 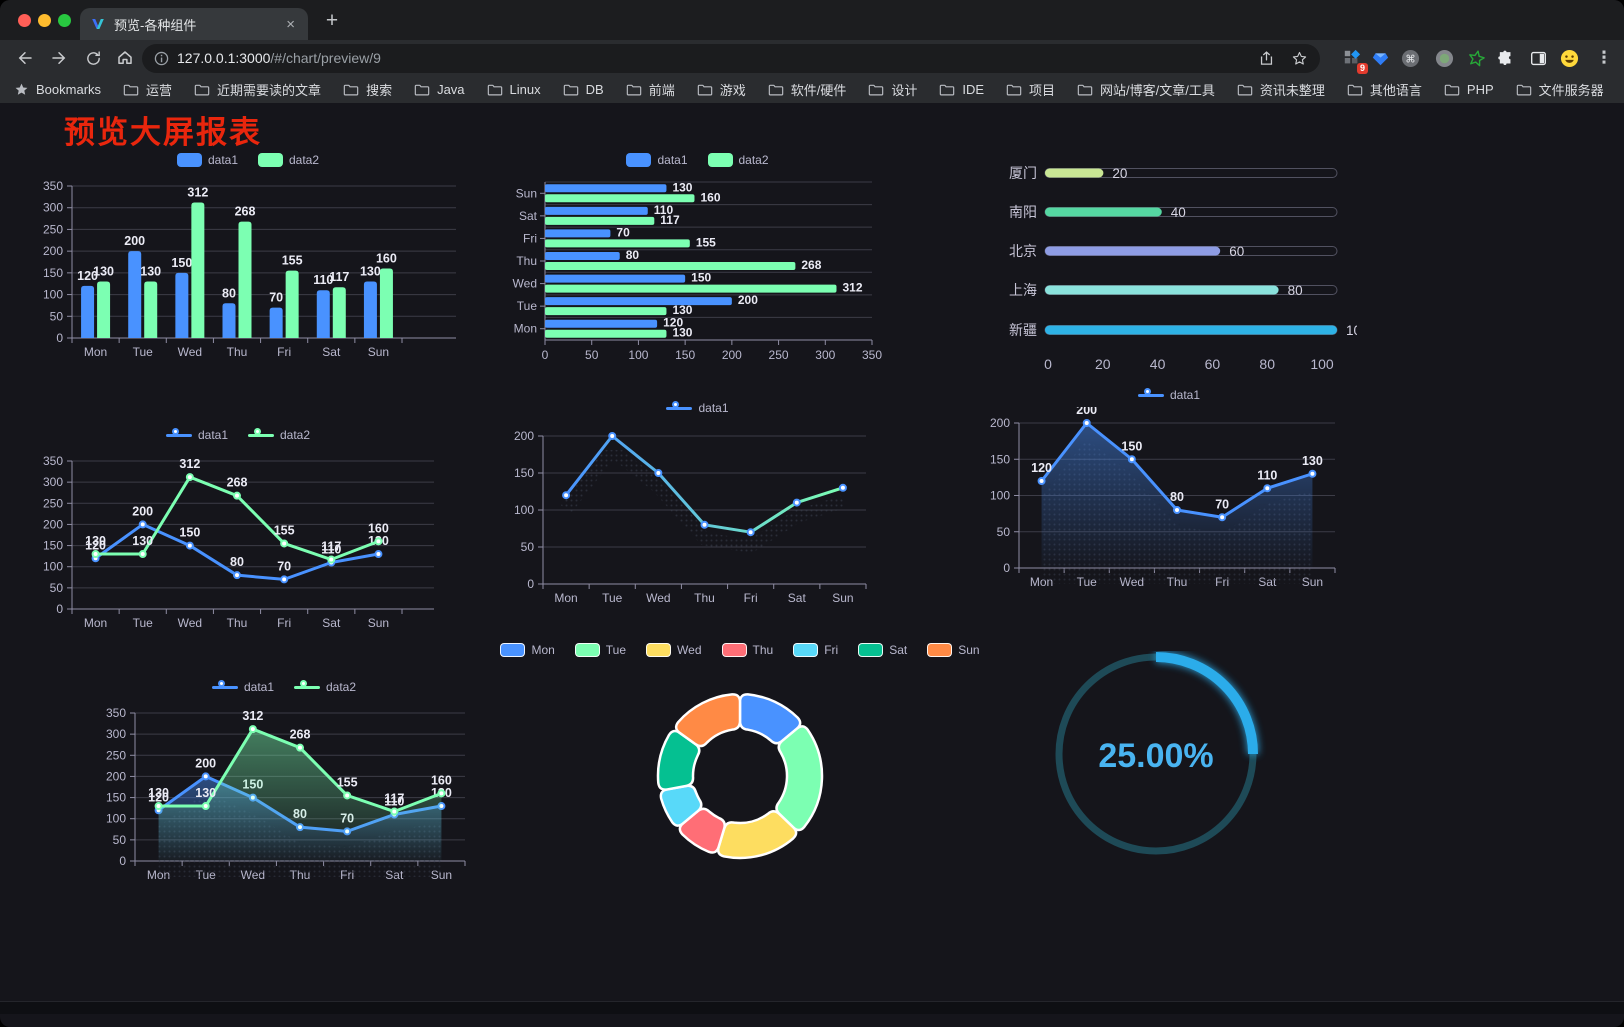 I want to click on chart-gradient-line: data1 0 50 100 150 200 Mon Tue Wed Thu Fri Sat Sun, so click(x=697, y=505).